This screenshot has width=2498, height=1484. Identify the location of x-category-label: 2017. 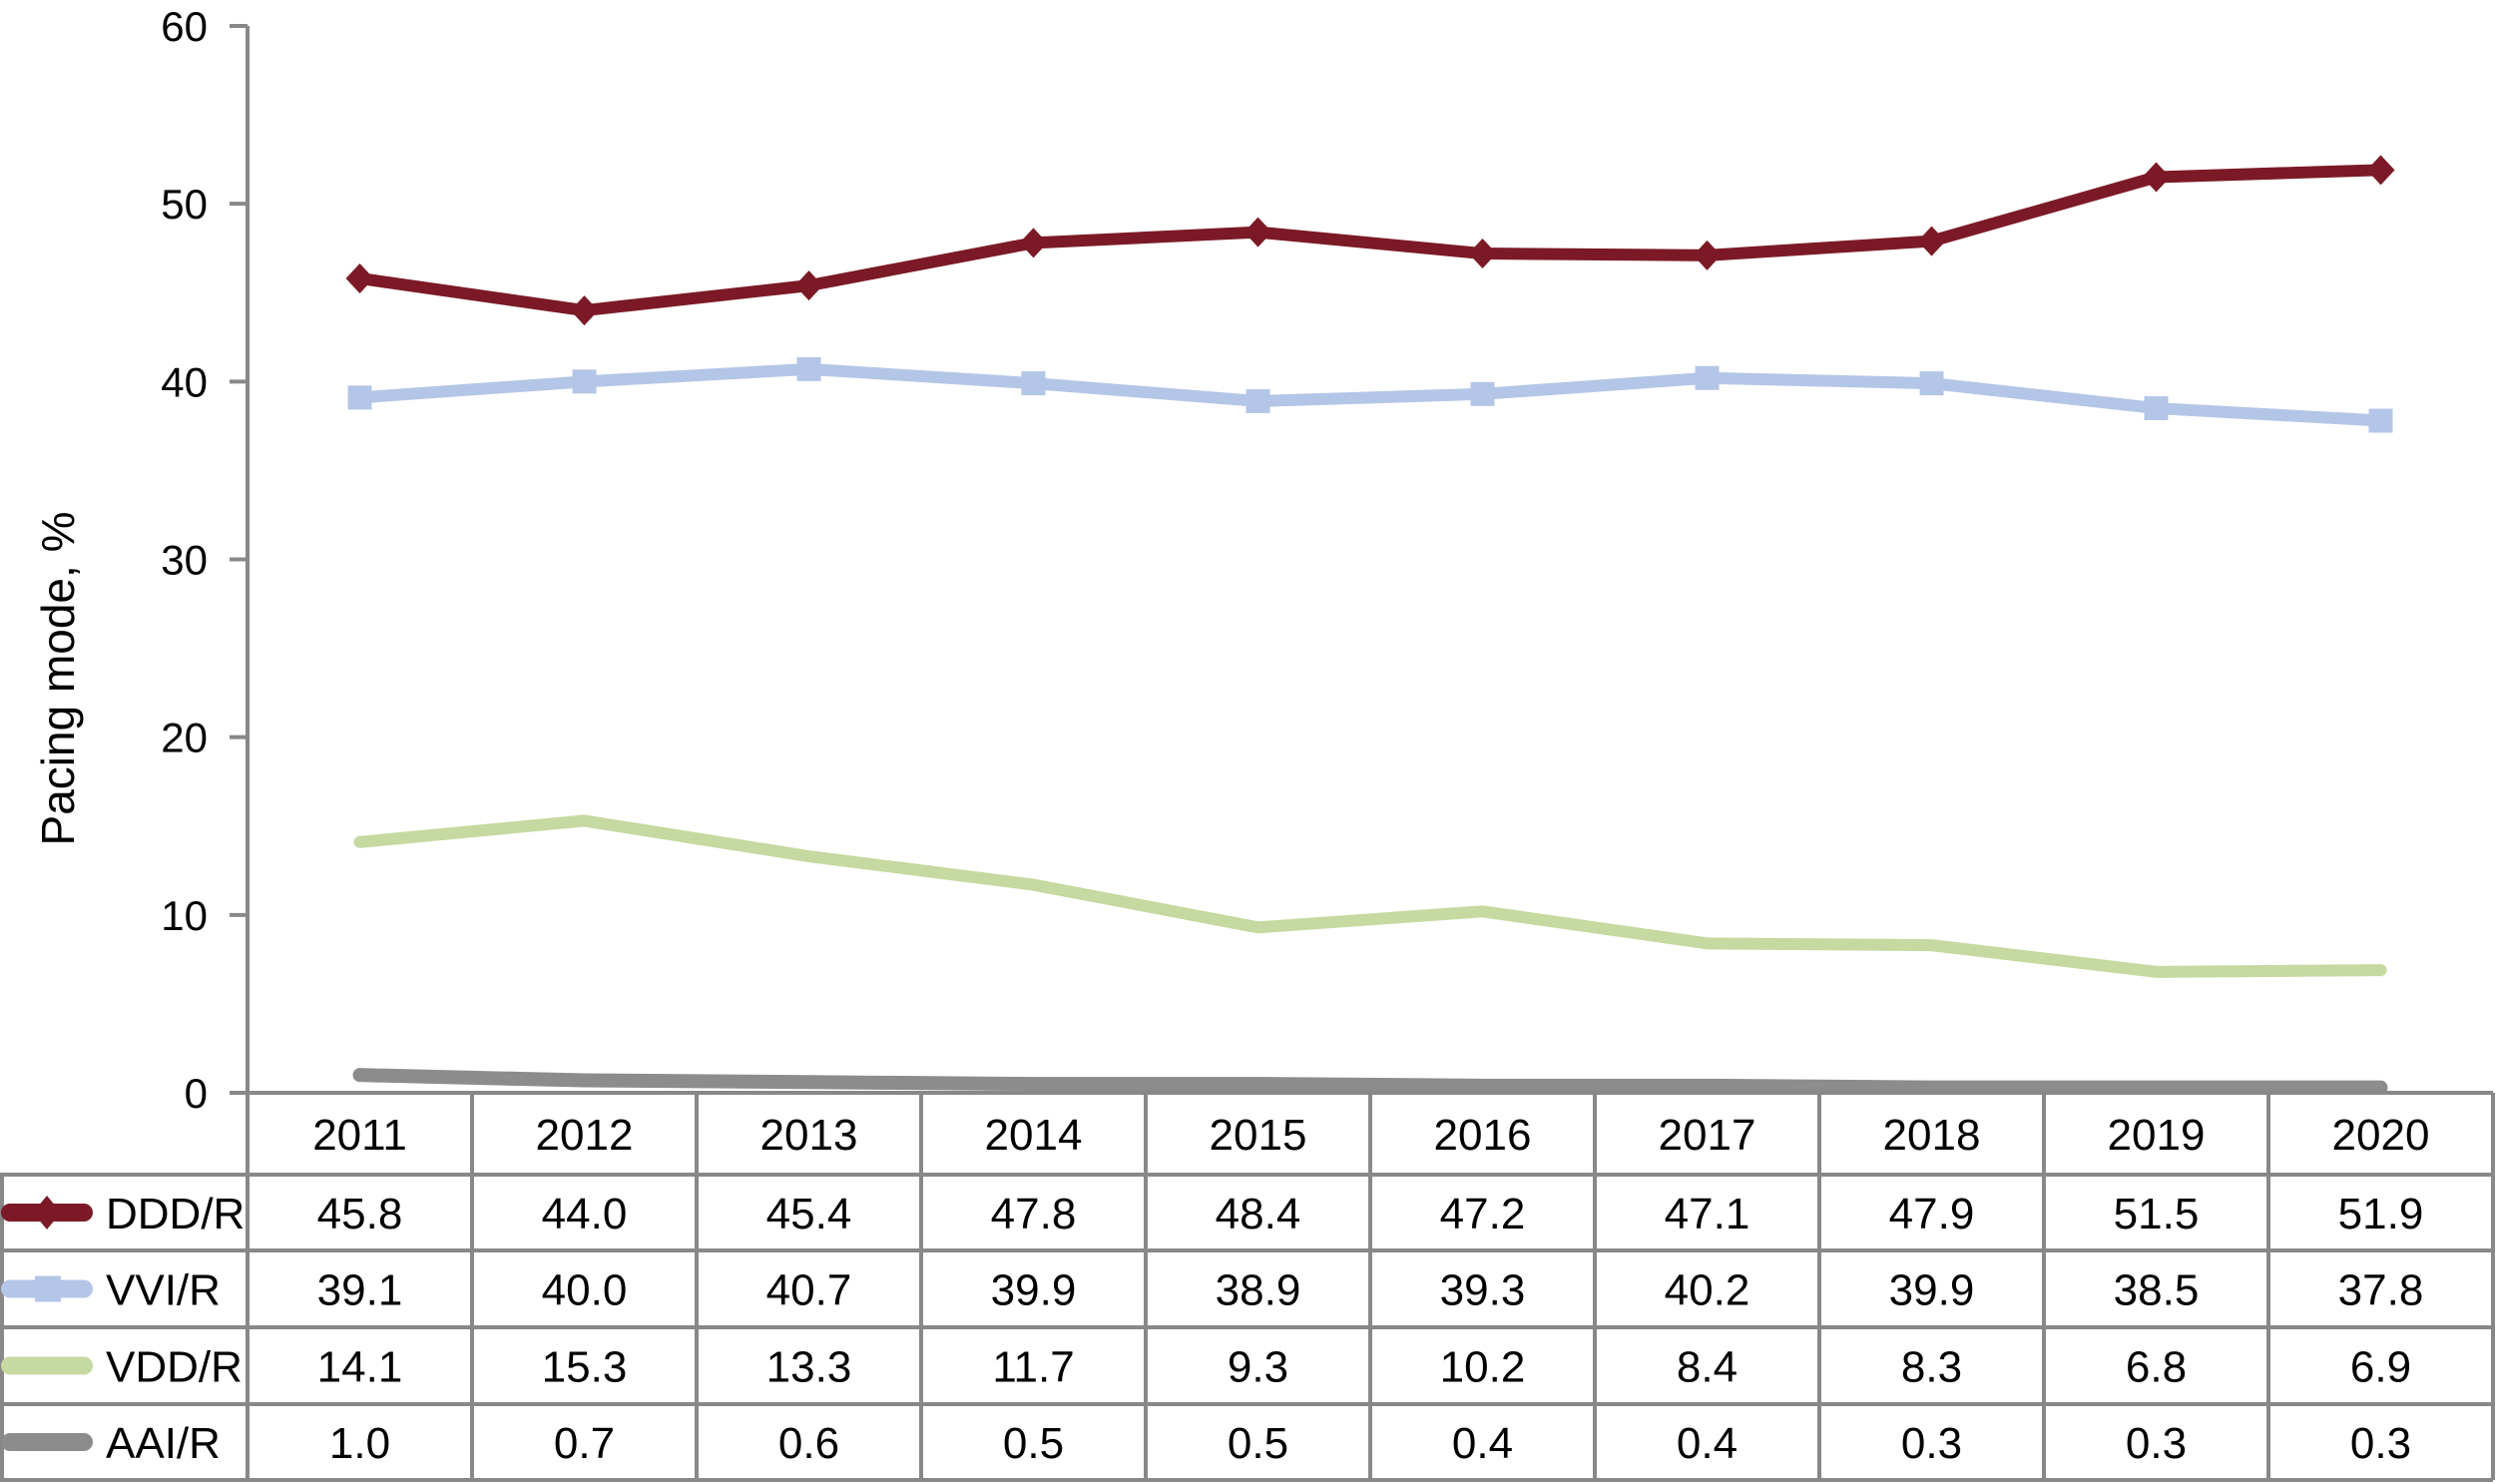
(1708, 1135).